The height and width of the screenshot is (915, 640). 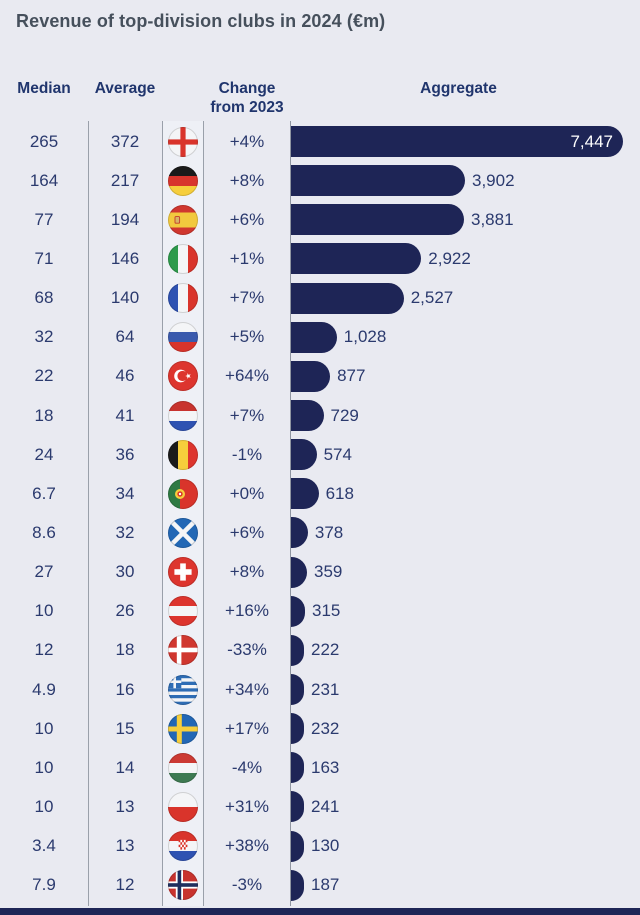 I want to click on belgium-flag-icon, so click(x=182, y=454).